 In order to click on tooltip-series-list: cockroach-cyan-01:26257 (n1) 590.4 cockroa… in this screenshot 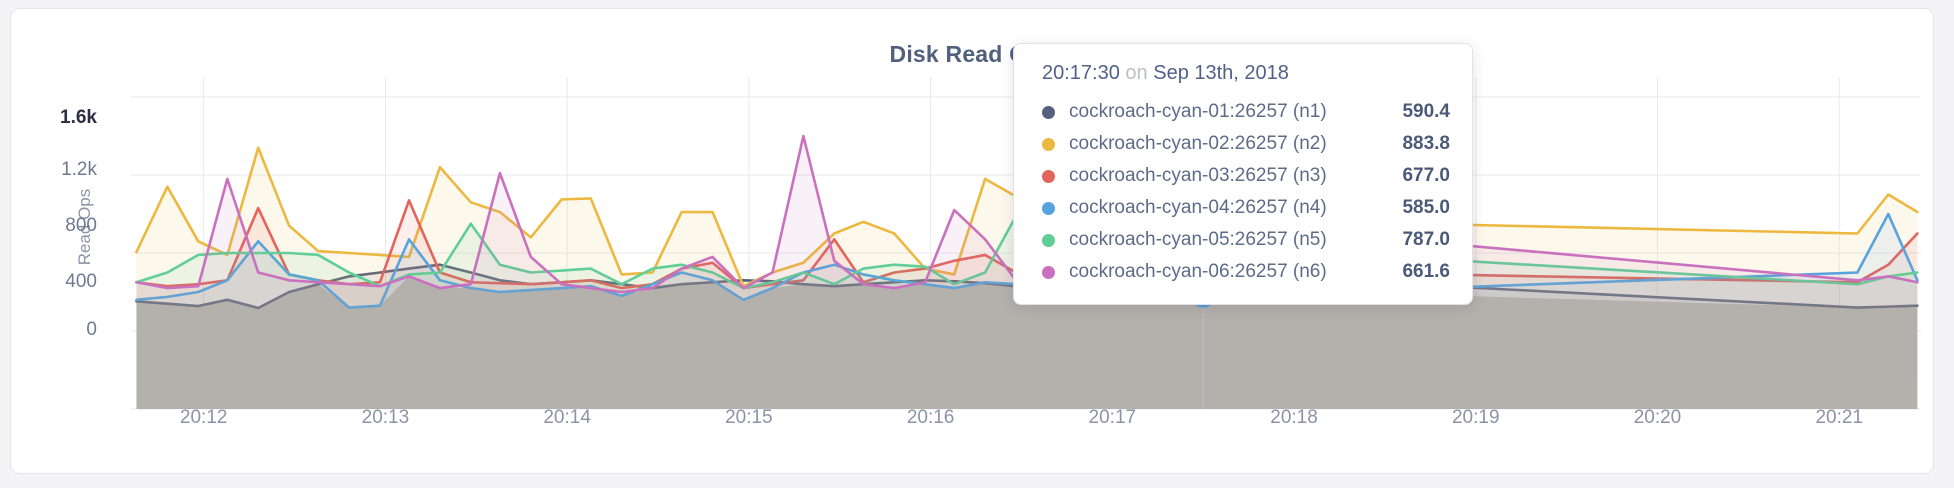, I will do `click(1246, 192)`.